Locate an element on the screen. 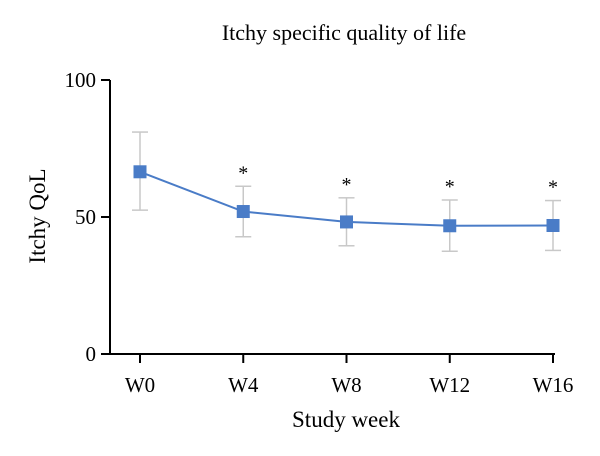 The width and height of the screenshot is (600, 456). x-tick-label: W4 is located at coordinates (243, 385).